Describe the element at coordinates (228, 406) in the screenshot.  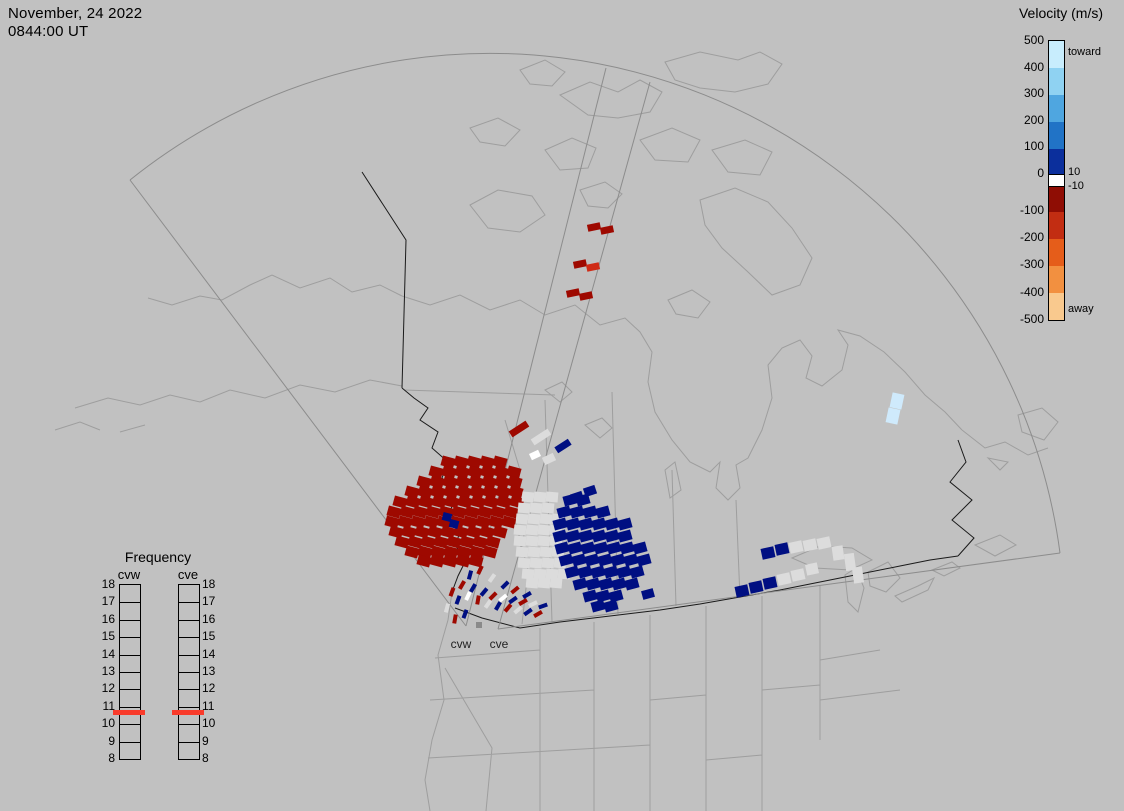
I see `alaska-south-coast` at that location.